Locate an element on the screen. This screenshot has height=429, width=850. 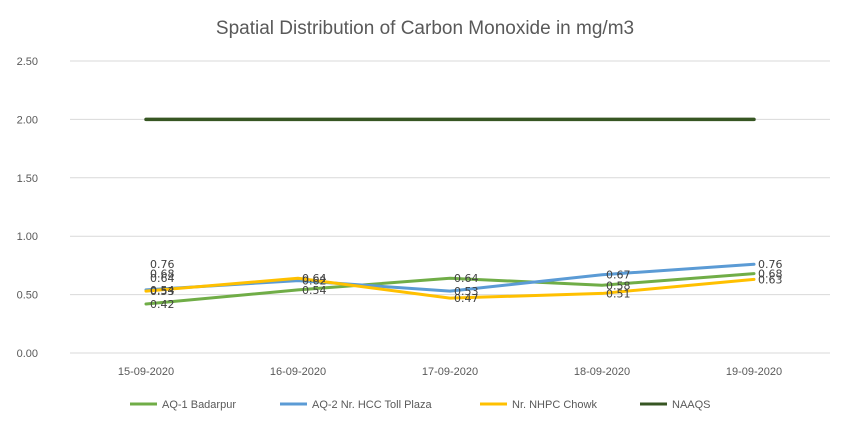
y-tick-label: 2.50 is located at coordinates (27, 62).